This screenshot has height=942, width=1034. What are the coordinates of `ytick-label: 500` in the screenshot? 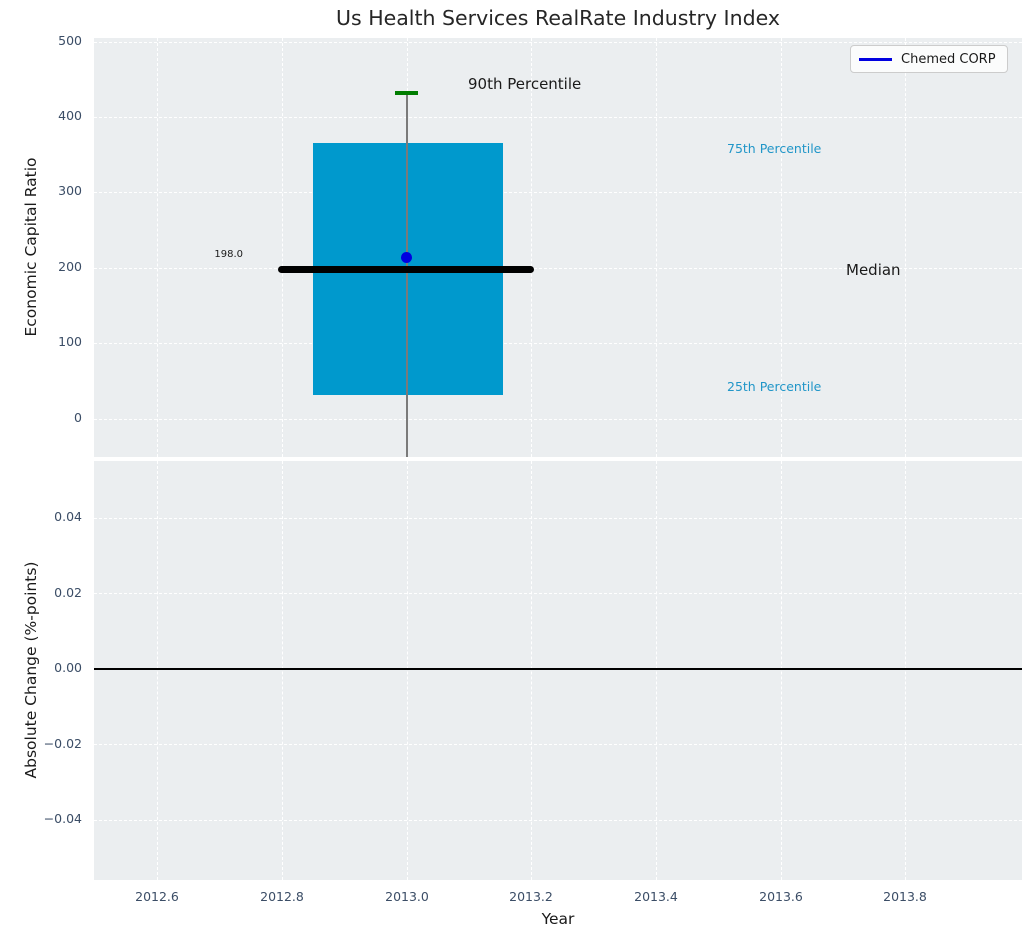 It's located at (70, 40).